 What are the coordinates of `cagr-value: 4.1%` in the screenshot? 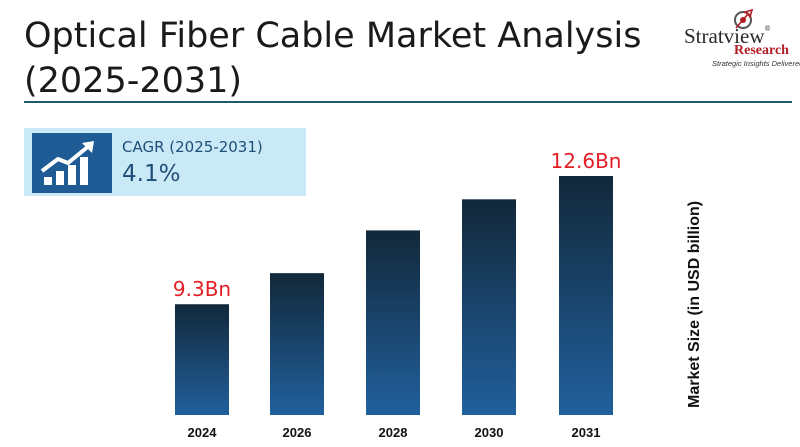 It's located at (151, 174).